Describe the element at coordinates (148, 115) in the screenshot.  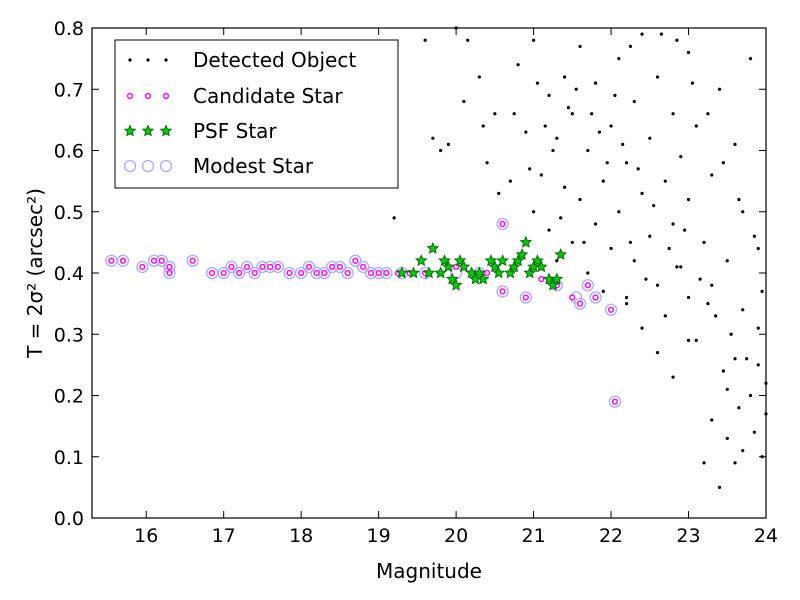
I see `legend-markers` at that location.